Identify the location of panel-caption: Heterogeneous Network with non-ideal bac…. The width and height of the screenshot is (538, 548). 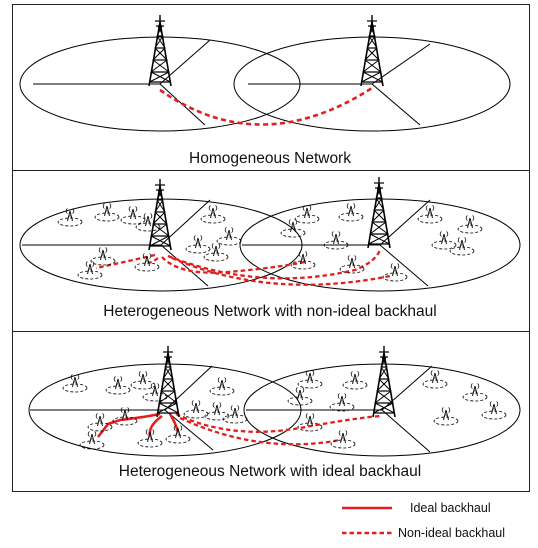
(269, 311).